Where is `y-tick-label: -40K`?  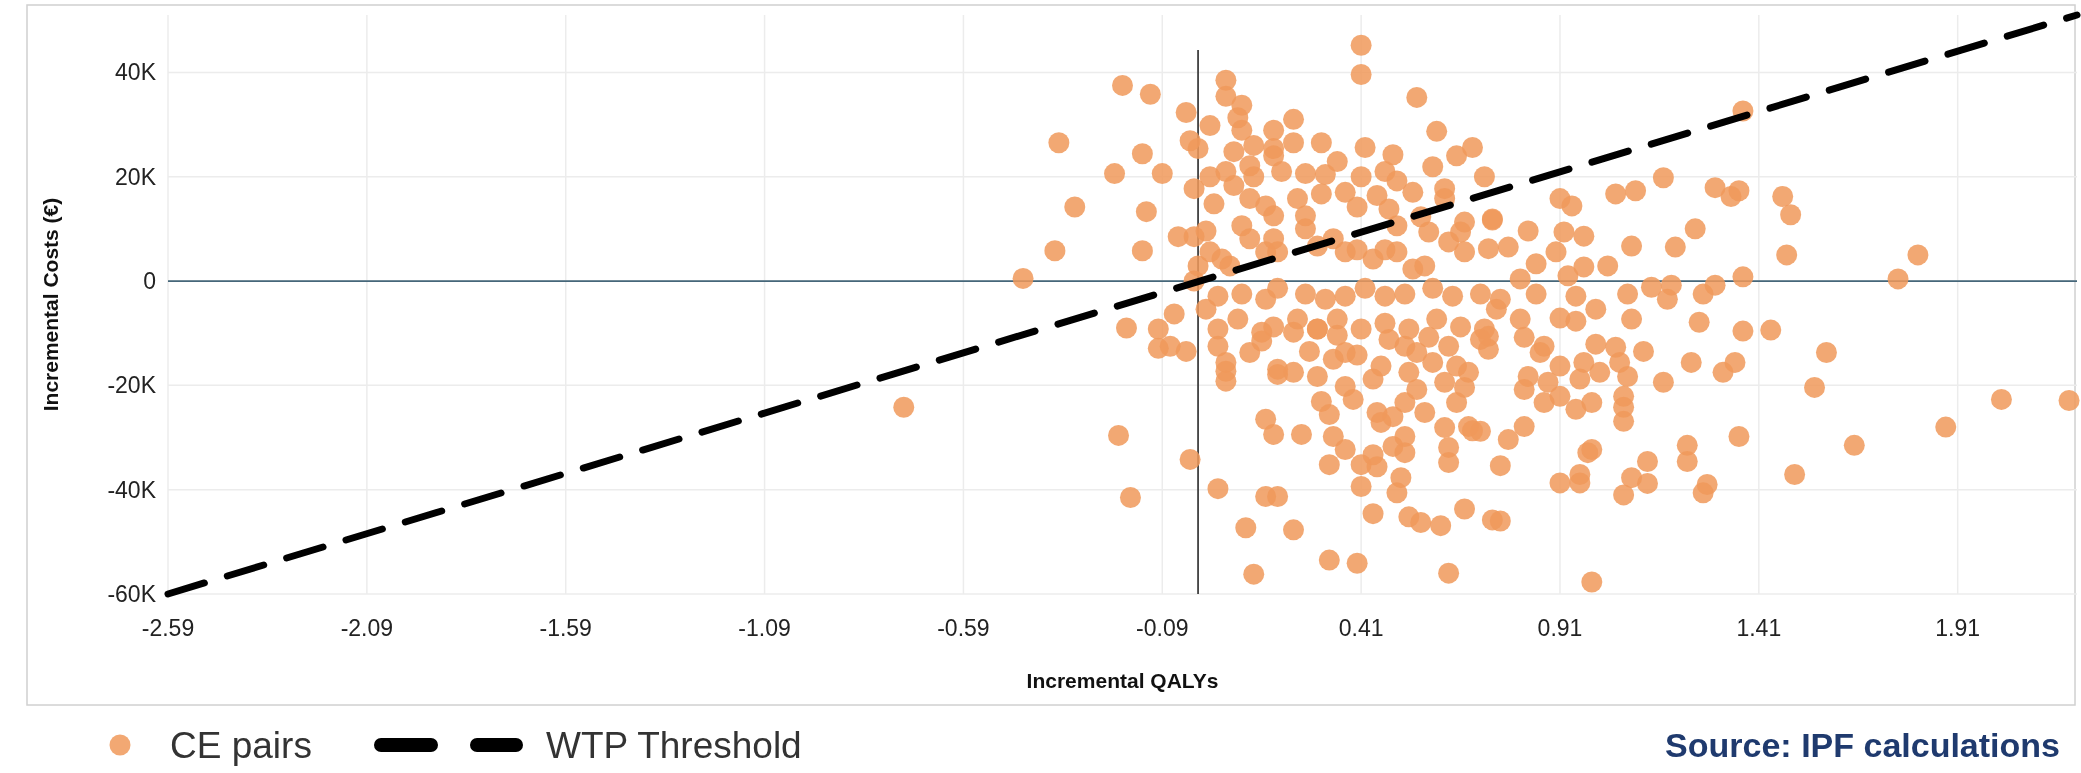 y-tick-label: -40K is located at coordinates (132, 489).